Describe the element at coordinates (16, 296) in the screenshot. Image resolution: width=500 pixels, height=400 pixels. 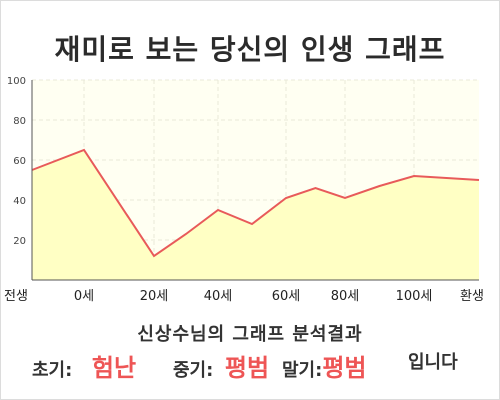
I see `x-tick-label: 전생` at that location.